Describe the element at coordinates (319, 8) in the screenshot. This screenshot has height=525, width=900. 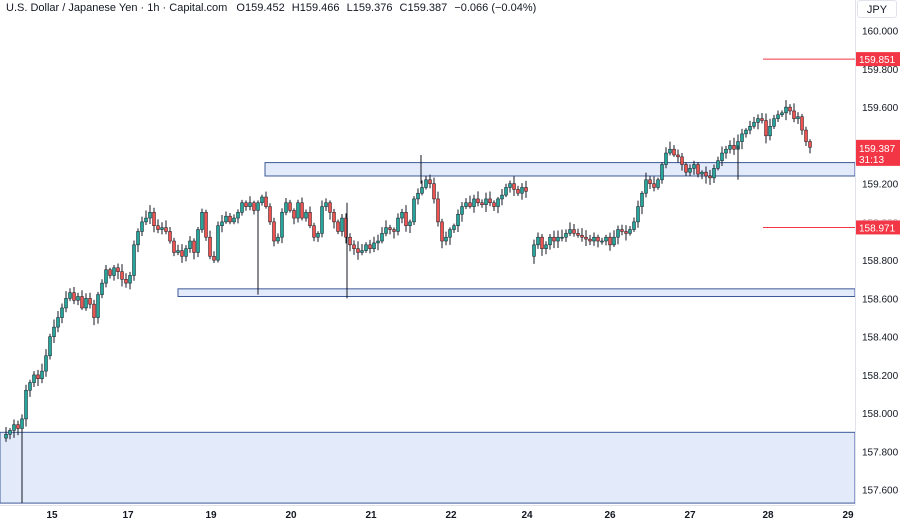
I see `high-value: 159.466` at that location.